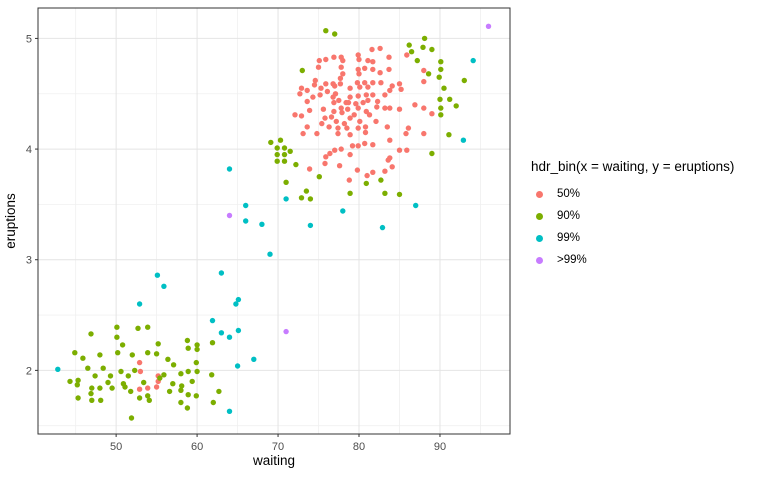  I want to click on y-tick-label: 3, so click(29, 261).